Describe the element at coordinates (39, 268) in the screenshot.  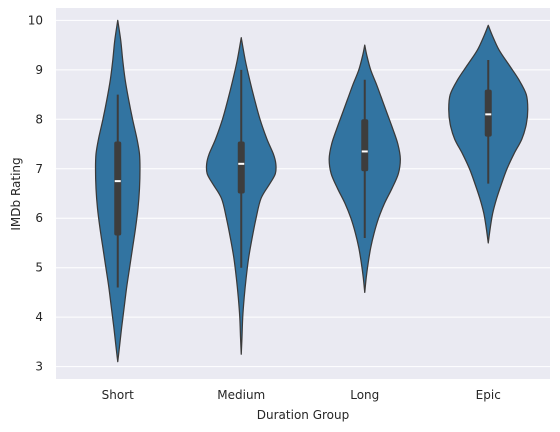
I see `y-tick-label: 5` at that location.